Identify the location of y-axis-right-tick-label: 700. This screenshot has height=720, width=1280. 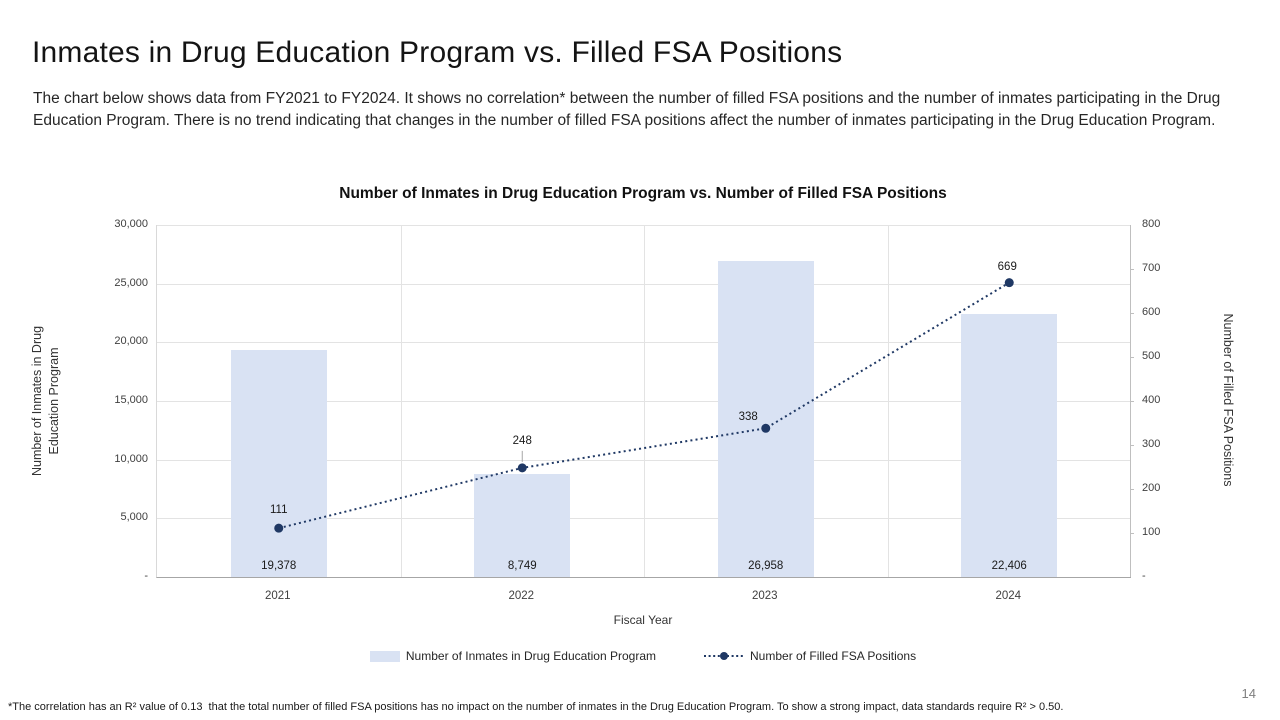
(1151, 268).